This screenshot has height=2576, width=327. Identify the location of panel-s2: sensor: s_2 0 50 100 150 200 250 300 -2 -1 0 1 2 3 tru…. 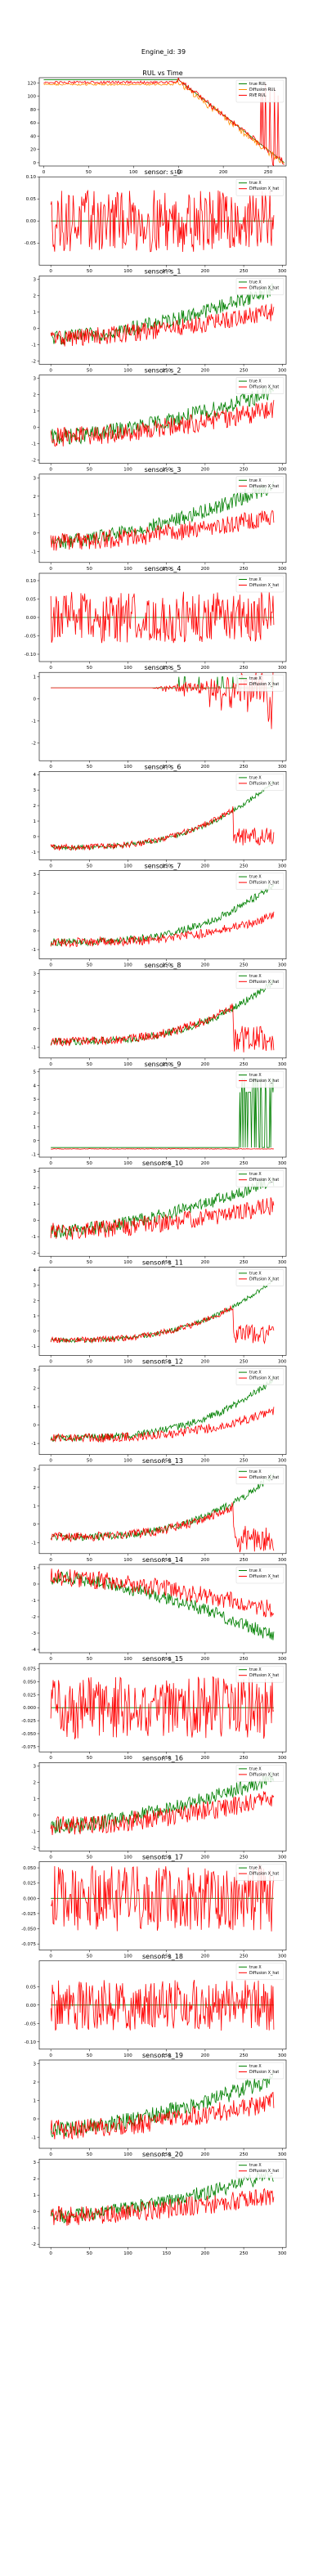
(160, 420).